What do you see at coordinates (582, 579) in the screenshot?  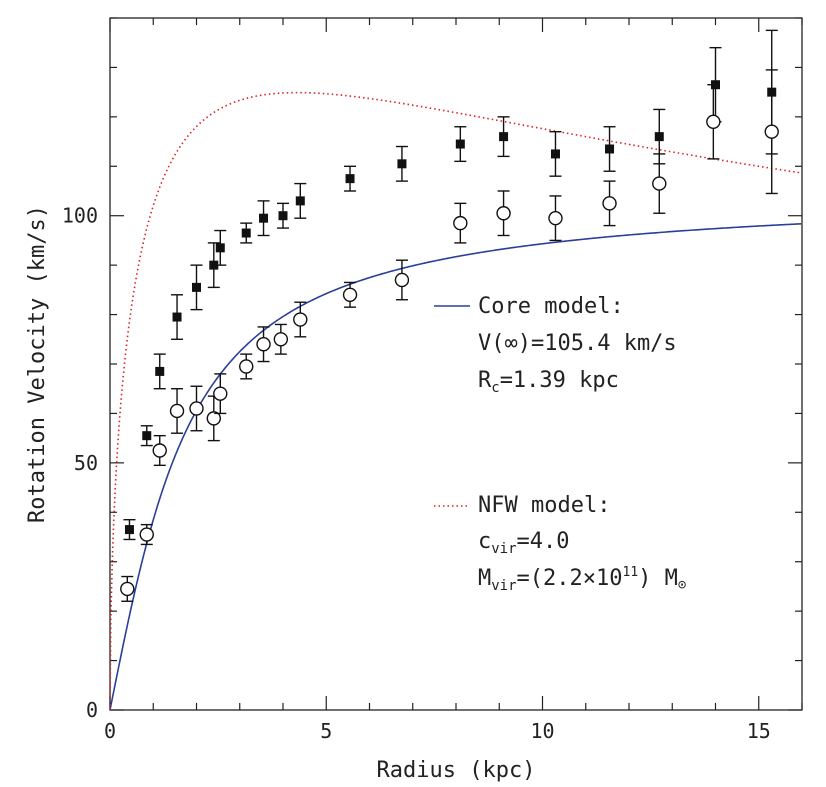 I see `legend-nfw-mvir: Mvir=(2.2×1011) M⊙` at bounding box center [582, 579].